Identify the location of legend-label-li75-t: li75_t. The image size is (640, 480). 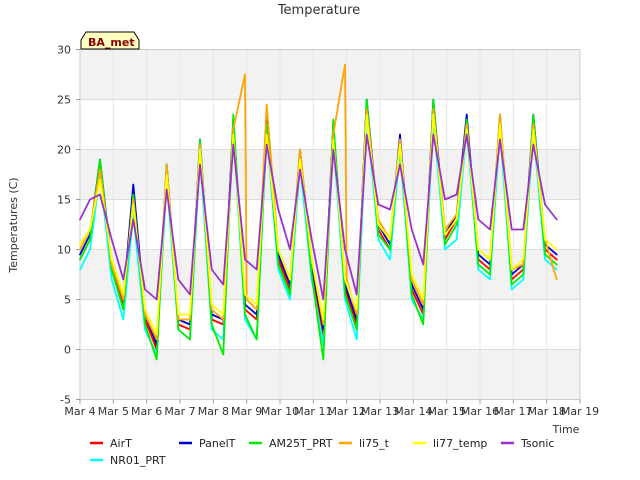
(374, 443).